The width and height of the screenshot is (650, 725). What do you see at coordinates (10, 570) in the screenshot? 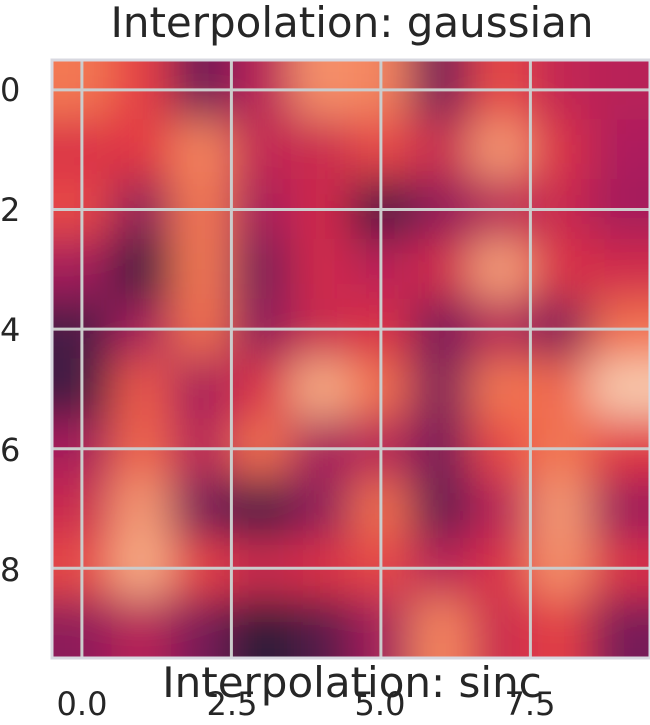
I see `y-tick-label-8: 8` at bounding box center [10, 570].